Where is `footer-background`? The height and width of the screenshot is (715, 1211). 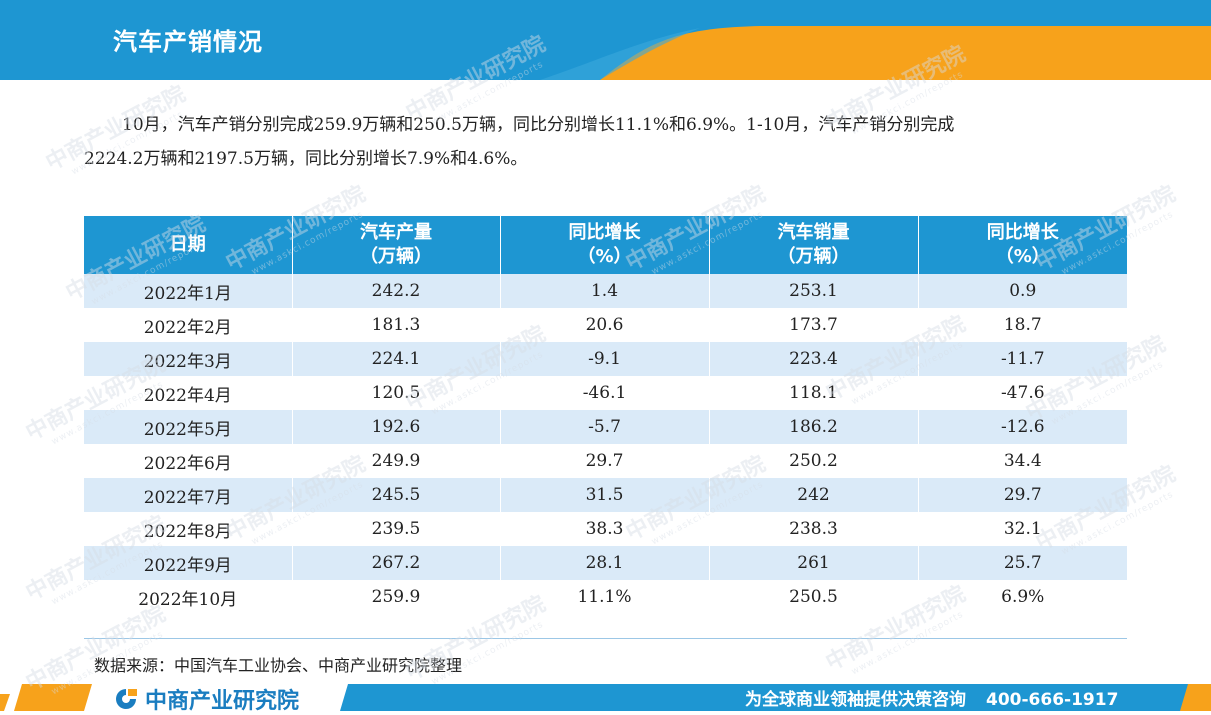
footer-background is located at coordinates (605, 697).